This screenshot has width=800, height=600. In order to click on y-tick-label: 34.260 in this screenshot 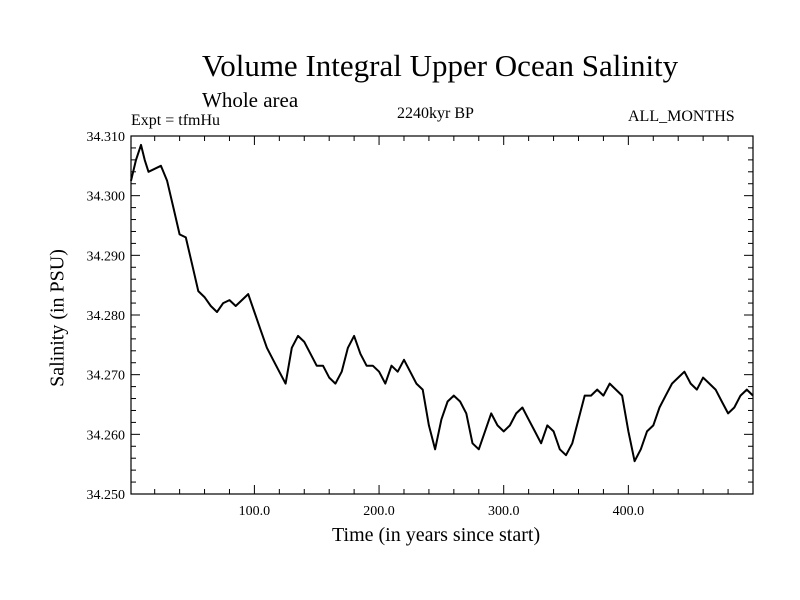, I will do `click(106, 435)`.